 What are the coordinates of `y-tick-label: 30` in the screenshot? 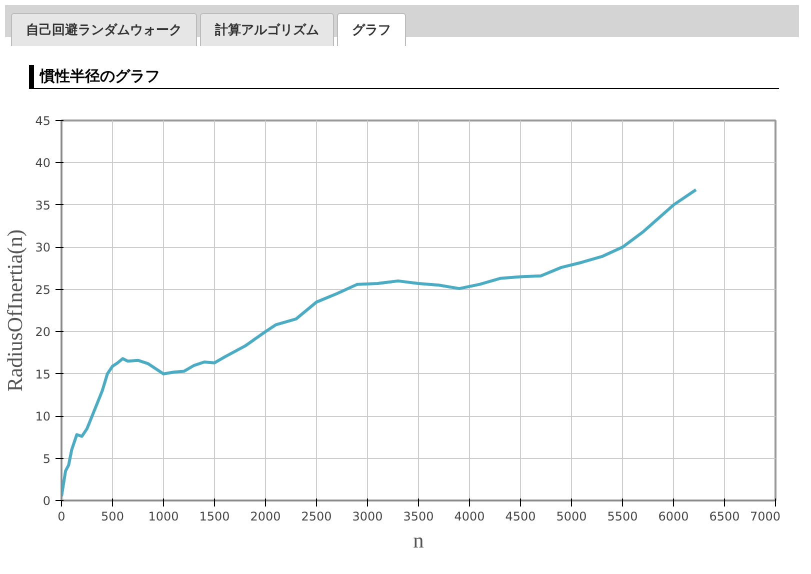 It's located at (43, 247).